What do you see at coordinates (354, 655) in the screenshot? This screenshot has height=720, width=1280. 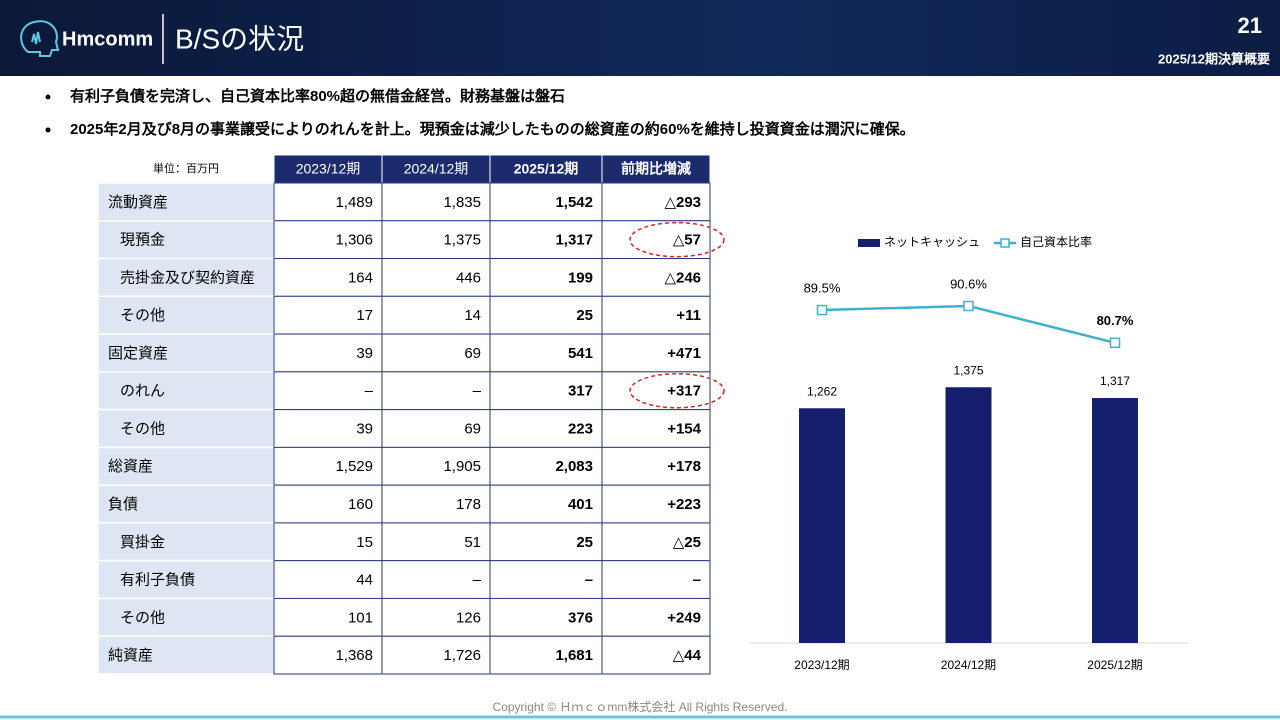 I see `table-cell-text: 1,368` at bounding box center [354, 655].